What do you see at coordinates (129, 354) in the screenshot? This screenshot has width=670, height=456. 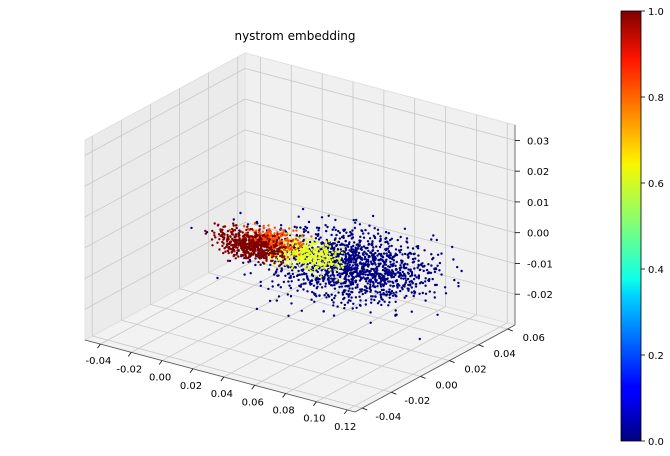 I see `x-tick-mark` at bounding box center [129, 354].